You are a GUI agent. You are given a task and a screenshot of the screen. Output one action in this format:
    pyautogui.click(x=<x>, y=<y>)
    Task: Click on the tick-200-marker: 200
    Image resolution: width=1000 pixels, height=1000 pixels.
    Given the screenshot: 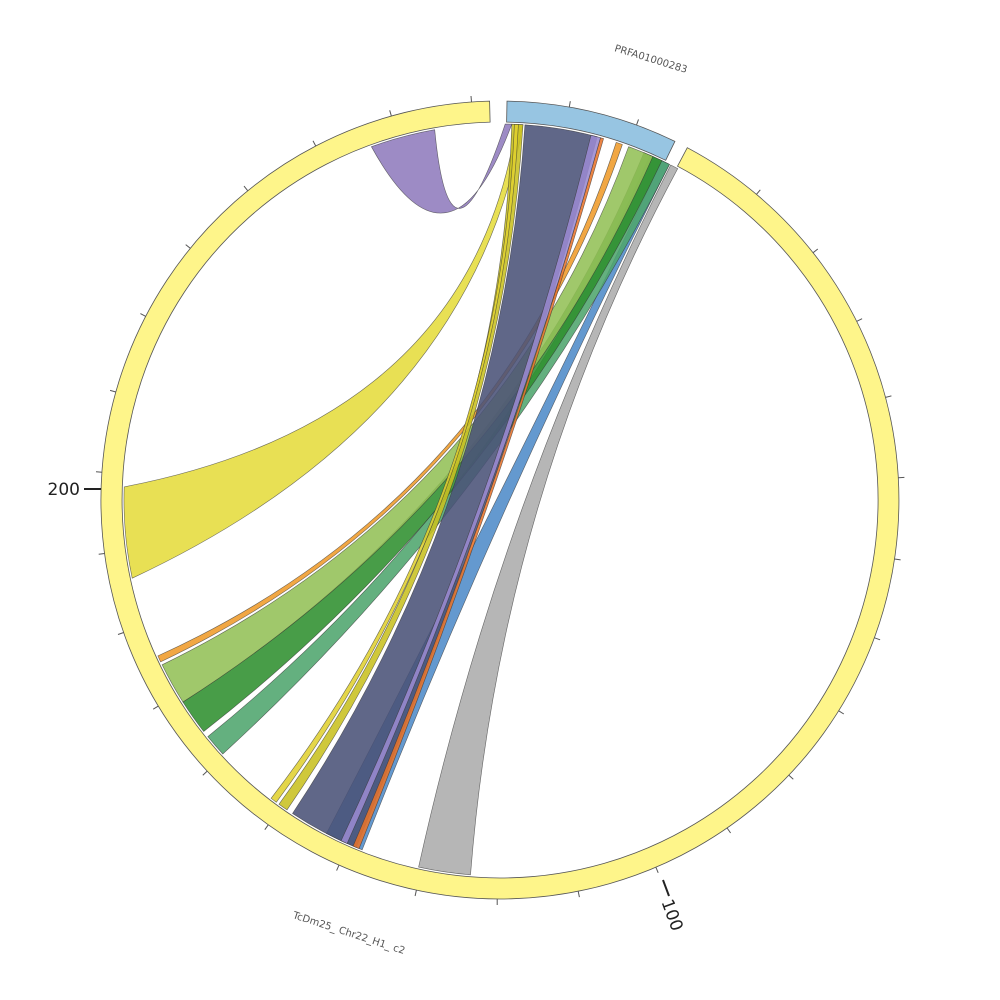 What is the action you would take?
    pyautogui.click(x=74, y=490)
    